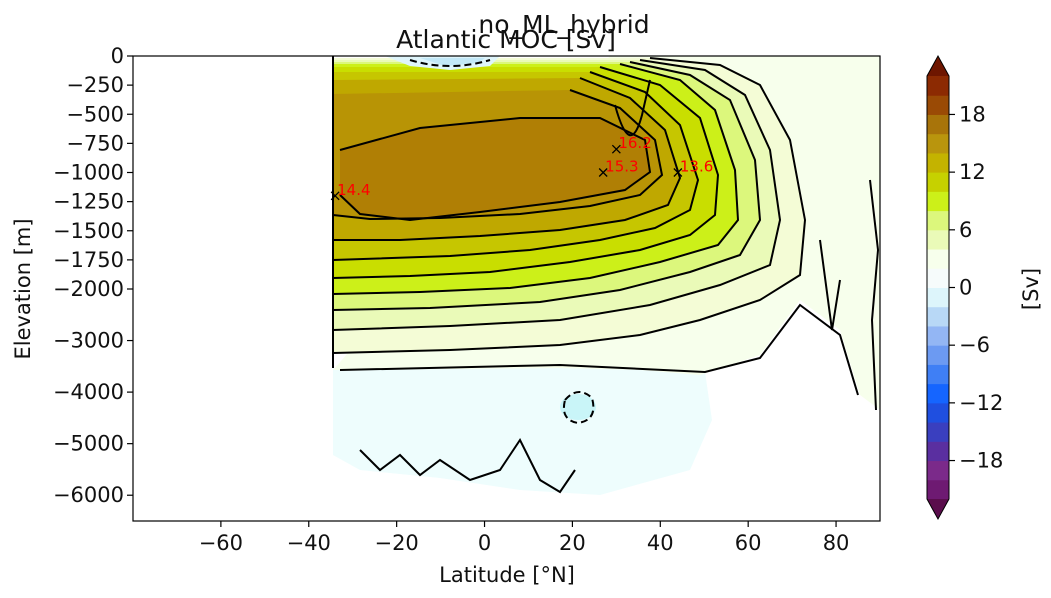  Describe the element at coordinates (524, 538) in the screenshot. I see `x-axis-ticks: −60 −40 −20 0 20 40 60 80` at that location.